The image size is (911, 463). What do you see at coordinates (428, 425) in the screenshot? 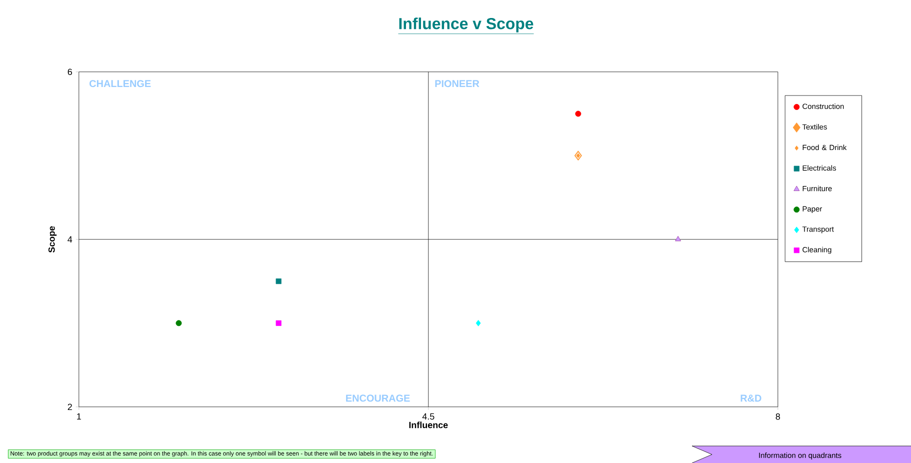
I see `x-axis-title: Influence` at bounding box center [428, 425].